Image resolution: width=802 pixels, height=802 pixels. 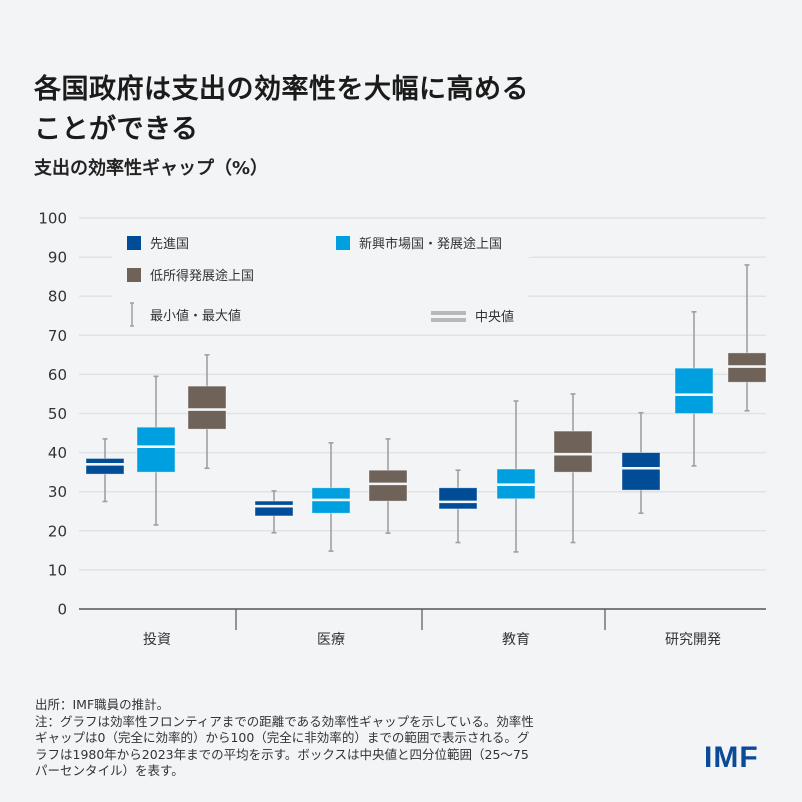 I want to click on chart-subtitle: 支出の効率性ギャップ（%）, so click(x=151, y=168).